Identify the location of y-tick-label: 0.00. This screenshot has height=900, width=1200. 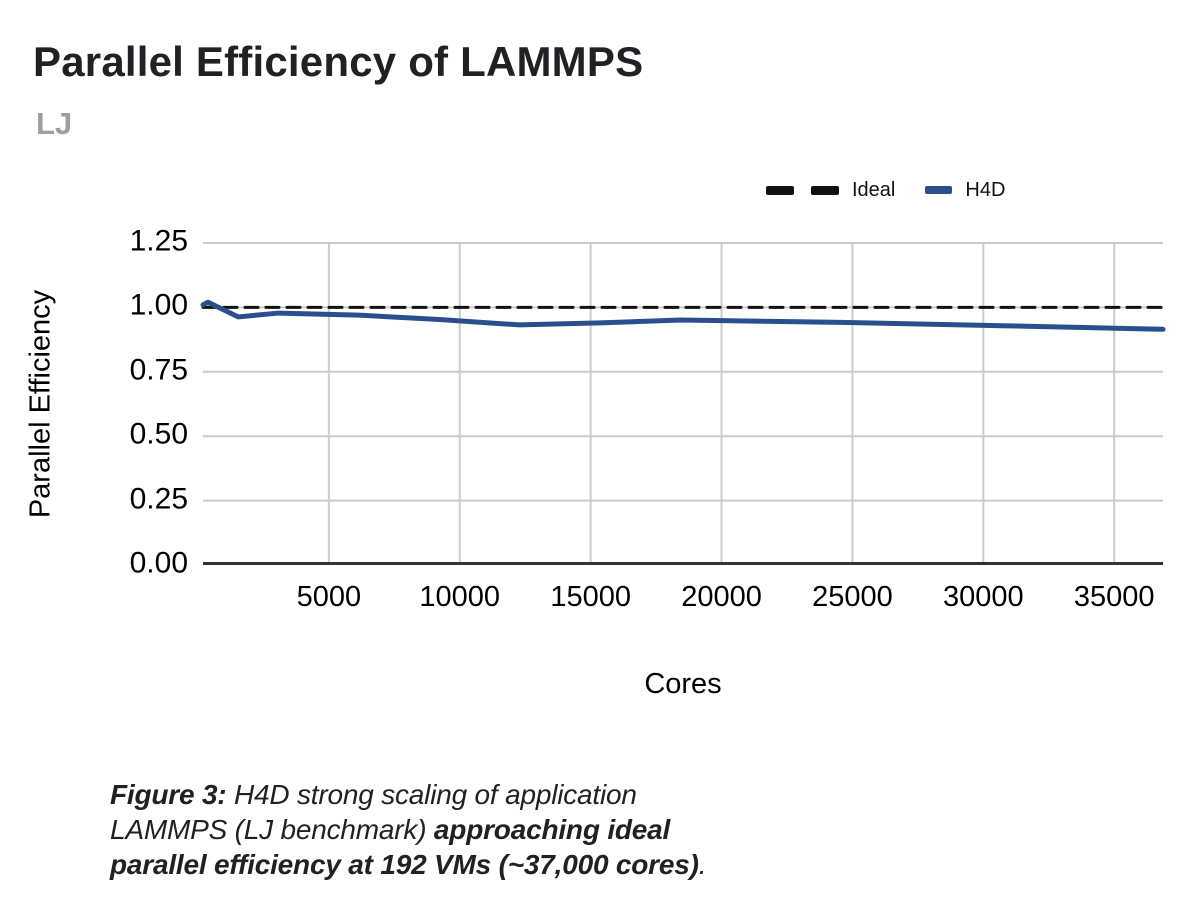
(158, 563).